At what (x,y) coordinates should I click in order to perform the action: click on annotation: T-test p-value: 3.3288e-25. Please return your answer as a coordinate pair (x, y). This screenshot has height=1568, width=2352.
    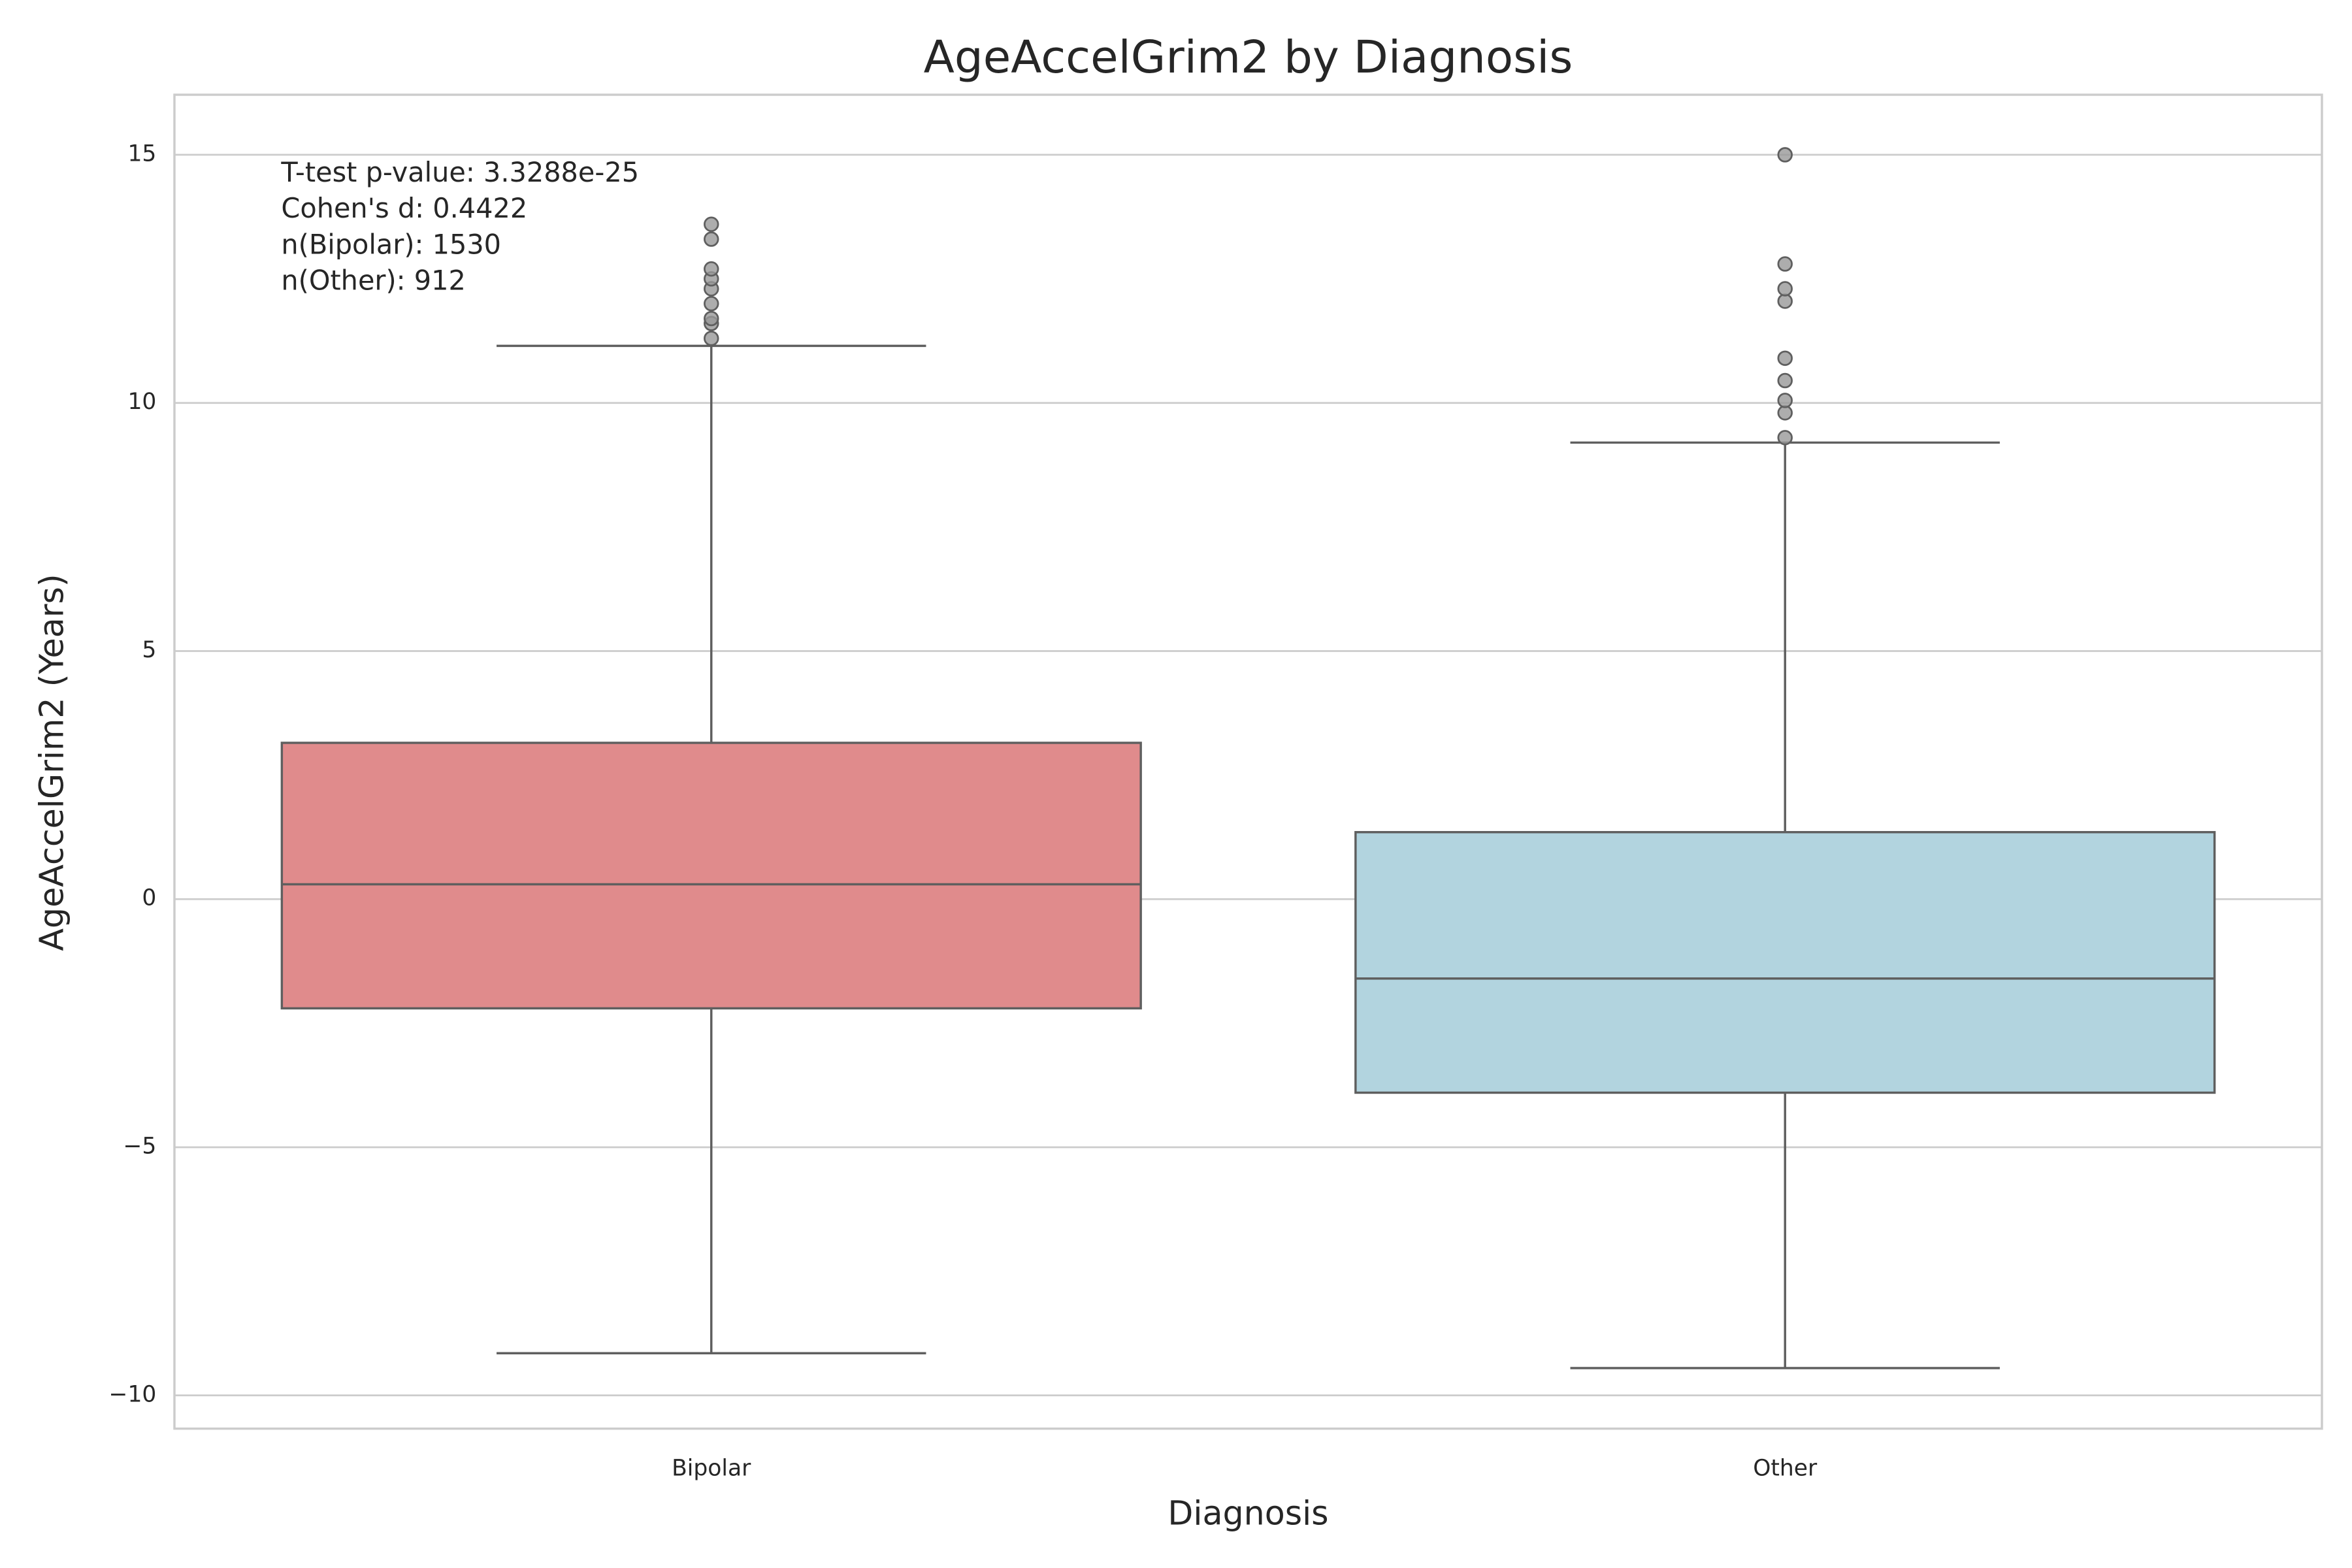
    Looking at the image, I should click on (459, 172).